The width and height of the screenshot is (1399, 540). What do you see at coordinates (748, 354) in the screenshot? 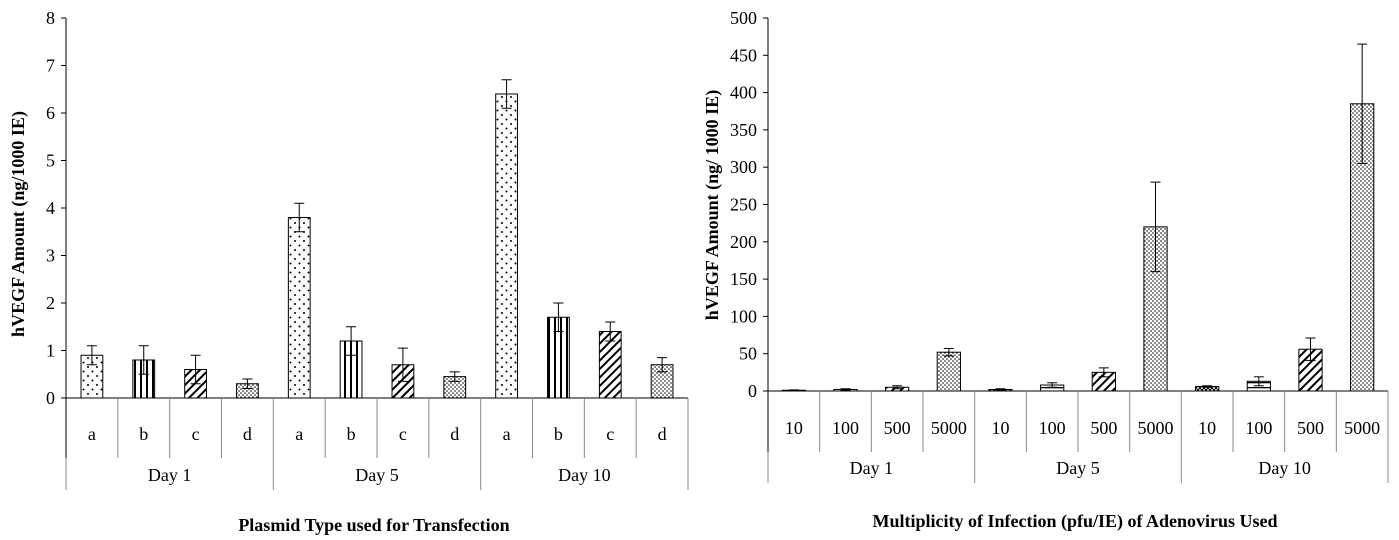
I see `y-tick-label: 50` at bounding box center [748, 354].